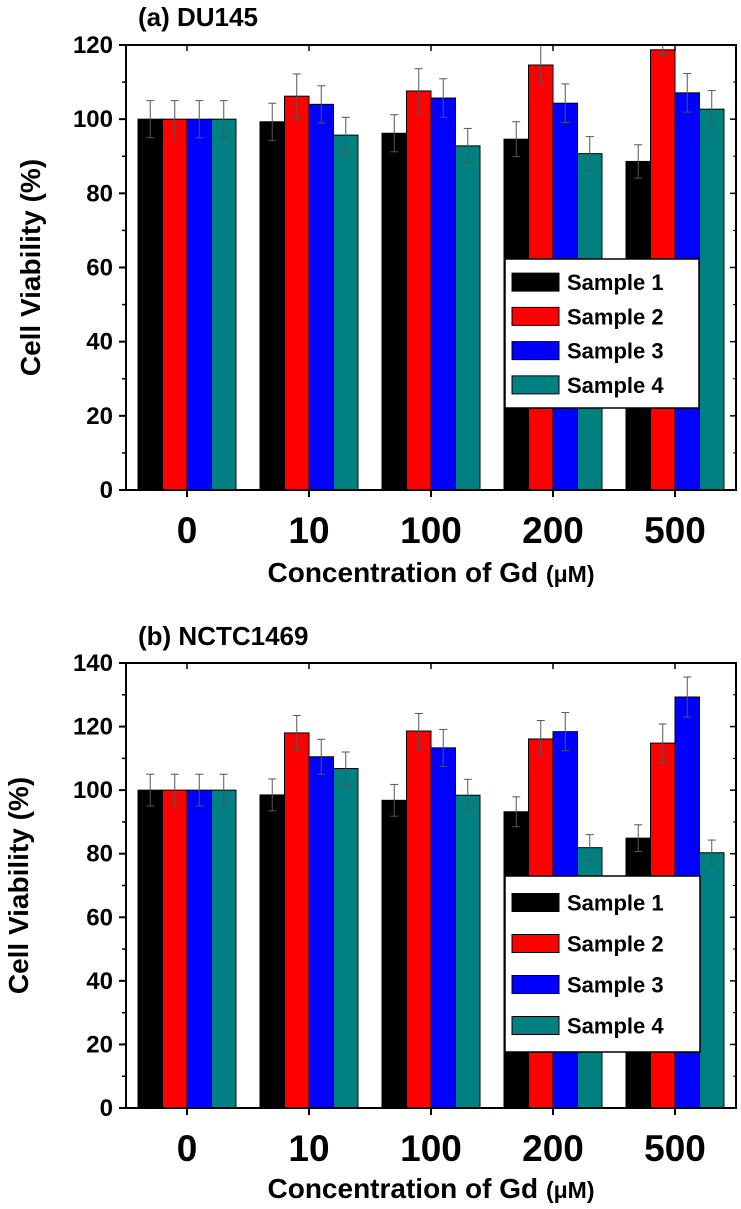 The width and height of the screenshot is (741, 1209). Describe the element at coordinates (198, 17) in the screenshot. I see `panel-title: (a) DU145` at that location.